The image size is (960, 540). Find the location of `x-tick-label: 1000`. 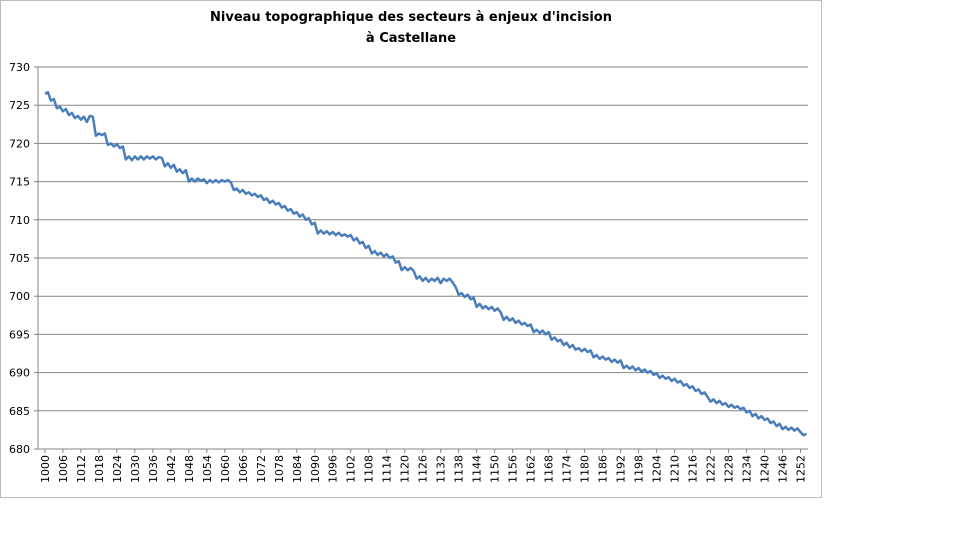

x-tick-label: 1000 is located at coordinates (45, 469).